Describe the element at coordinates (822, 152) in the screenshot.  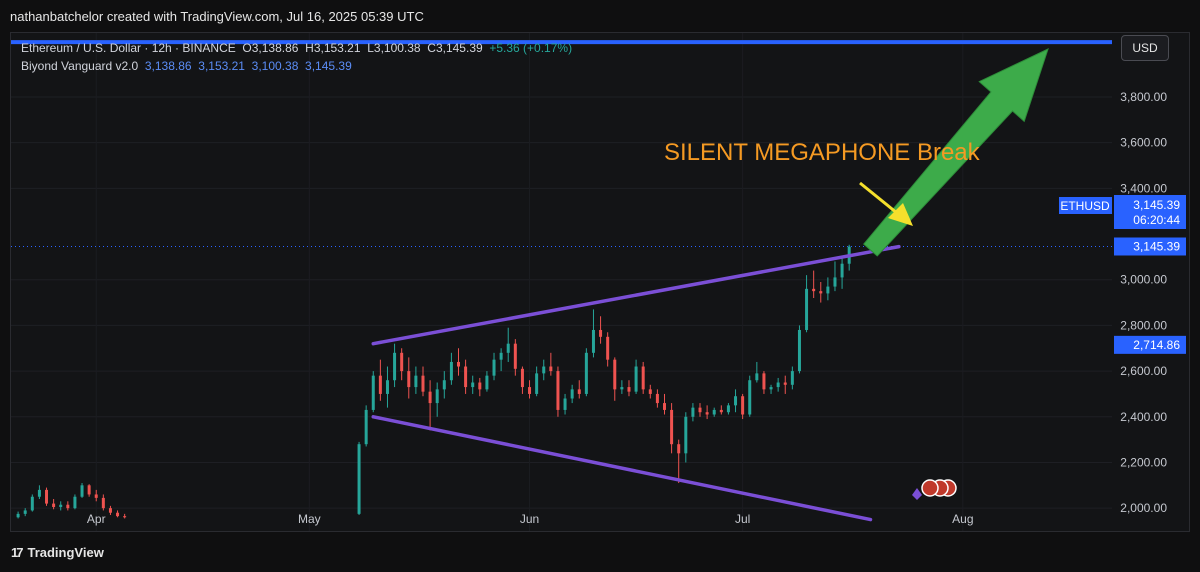
I see `annotation-label: SILENT MEGAPHONE Break` at that location.